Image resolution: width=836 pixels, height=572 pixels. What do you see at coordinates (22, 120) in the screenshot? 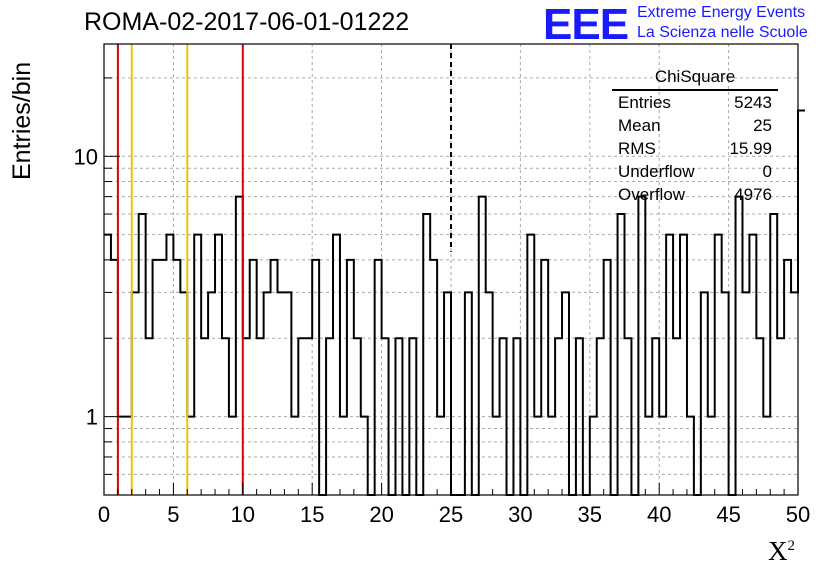
I see `y-axis-label: Entries/bin` at bounding box center [22, 120].